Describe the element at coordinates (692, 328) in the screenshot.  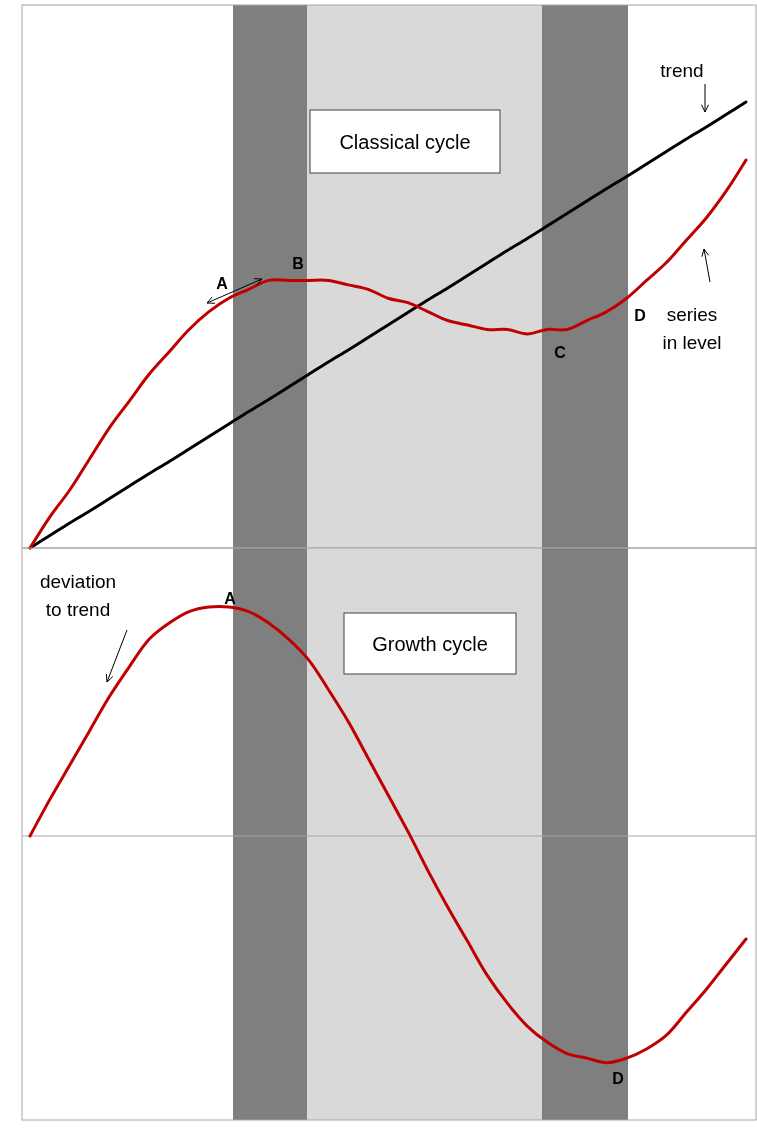
I see `annotation: series in level` at that location.